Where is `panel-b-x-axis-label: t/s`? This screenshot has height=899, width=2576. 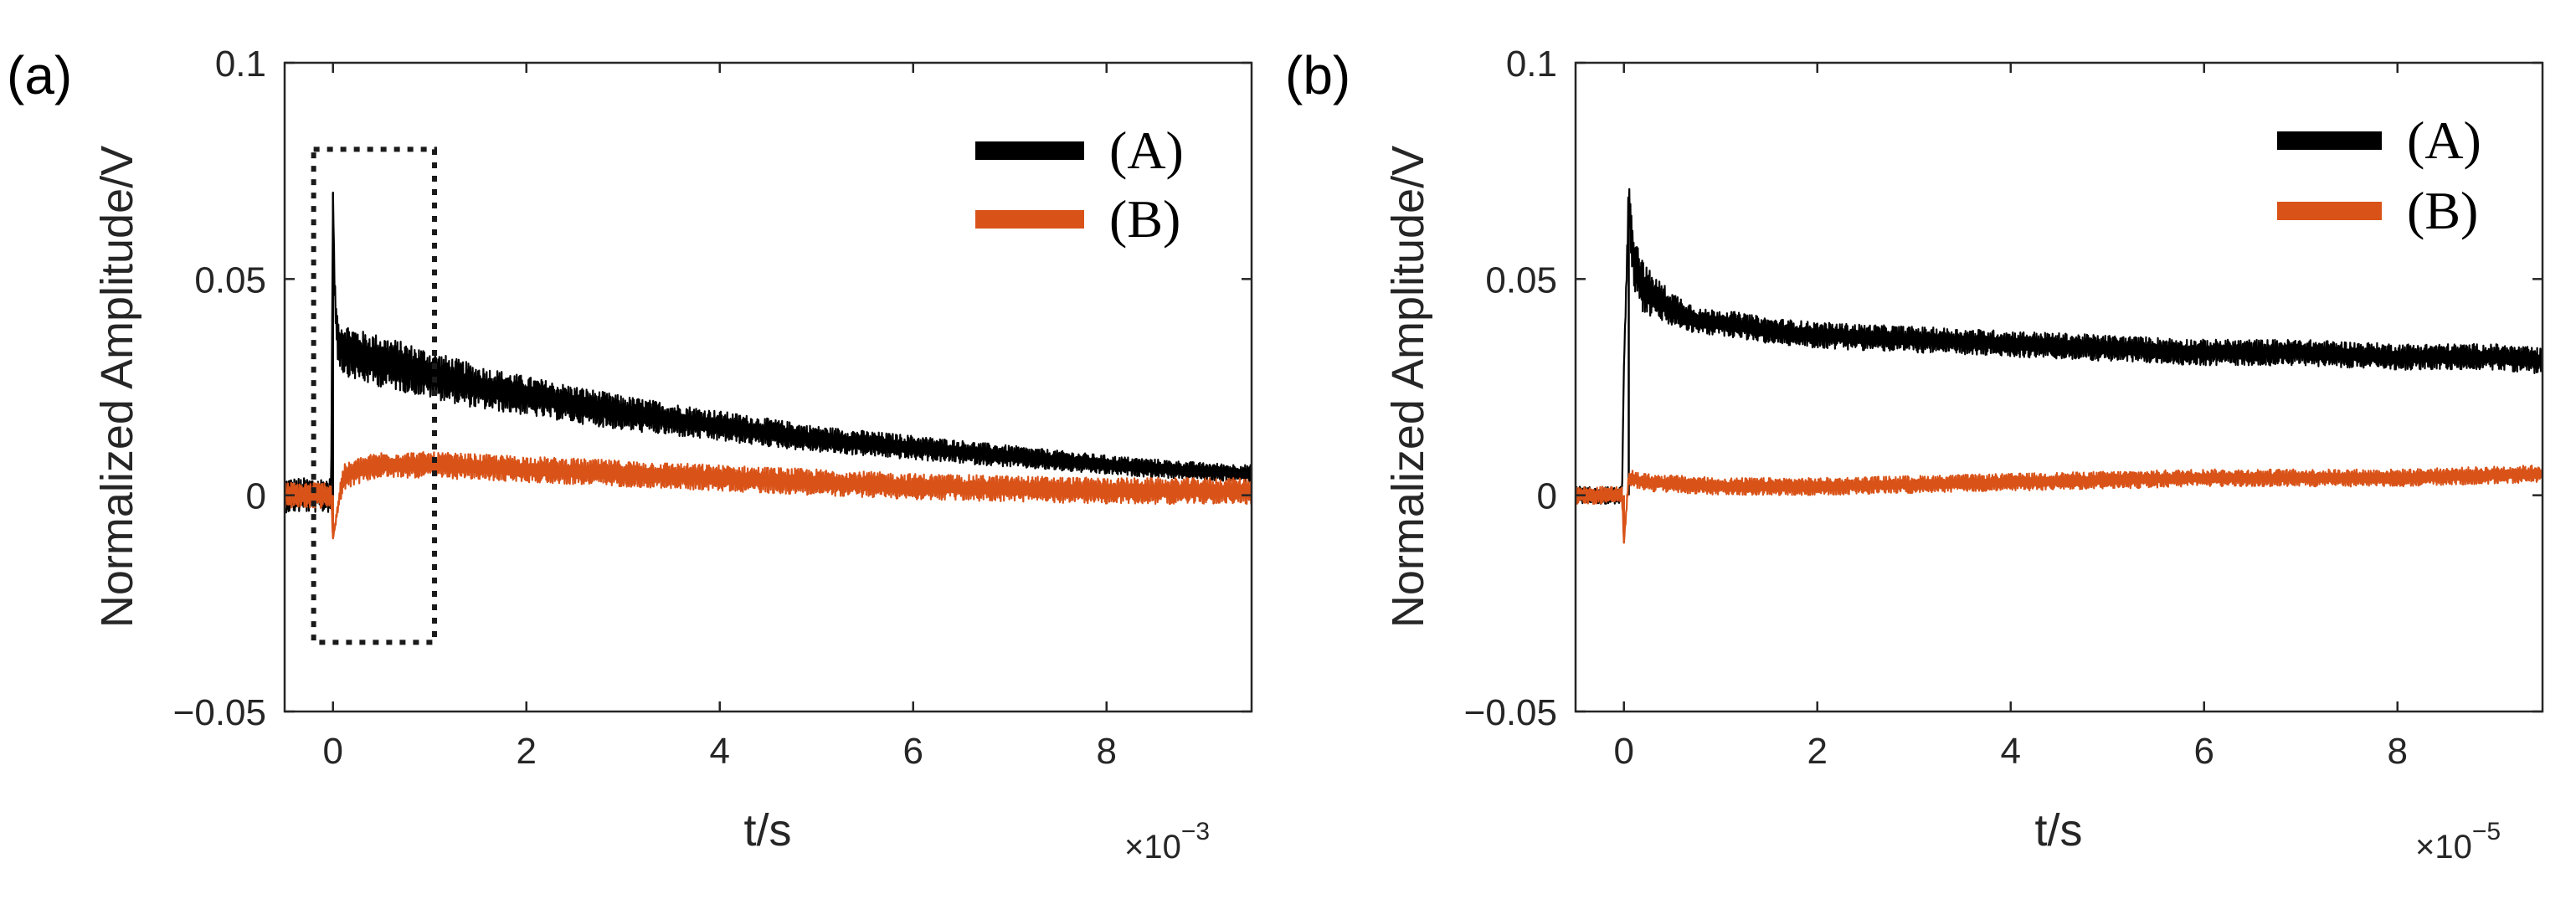
panel-b-x-axis-label: t/s is located at coordinates (2058, 830).